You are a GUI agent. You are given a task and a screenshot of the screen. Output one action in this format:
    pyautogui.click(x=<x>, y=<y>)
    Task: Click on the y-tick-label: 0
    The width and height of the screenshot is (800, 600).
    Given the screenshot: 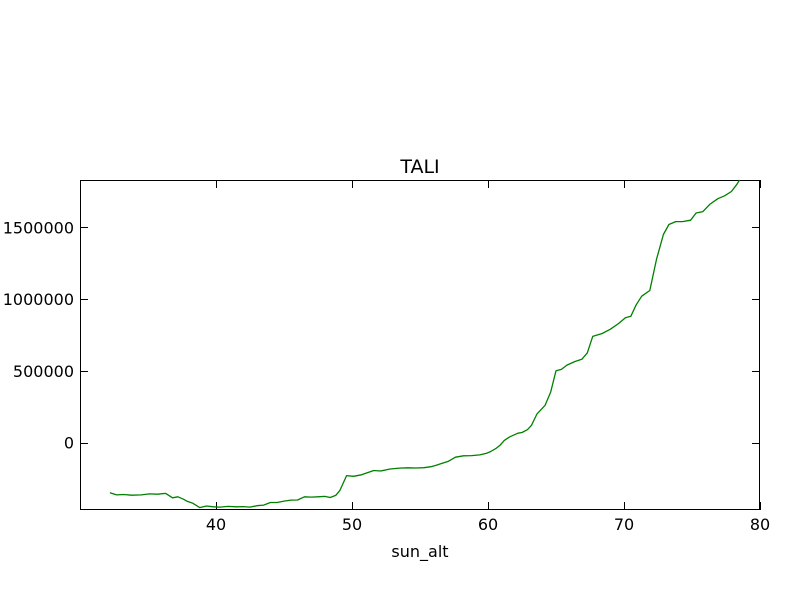 What is the action you would take?
    pyautogui.click(x=69, y=443)
    